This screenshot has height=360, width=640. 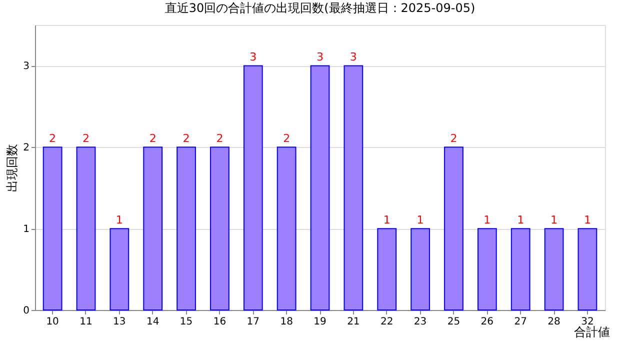 I want to click on x-tick-label: 23, so click(x=420, y=322).